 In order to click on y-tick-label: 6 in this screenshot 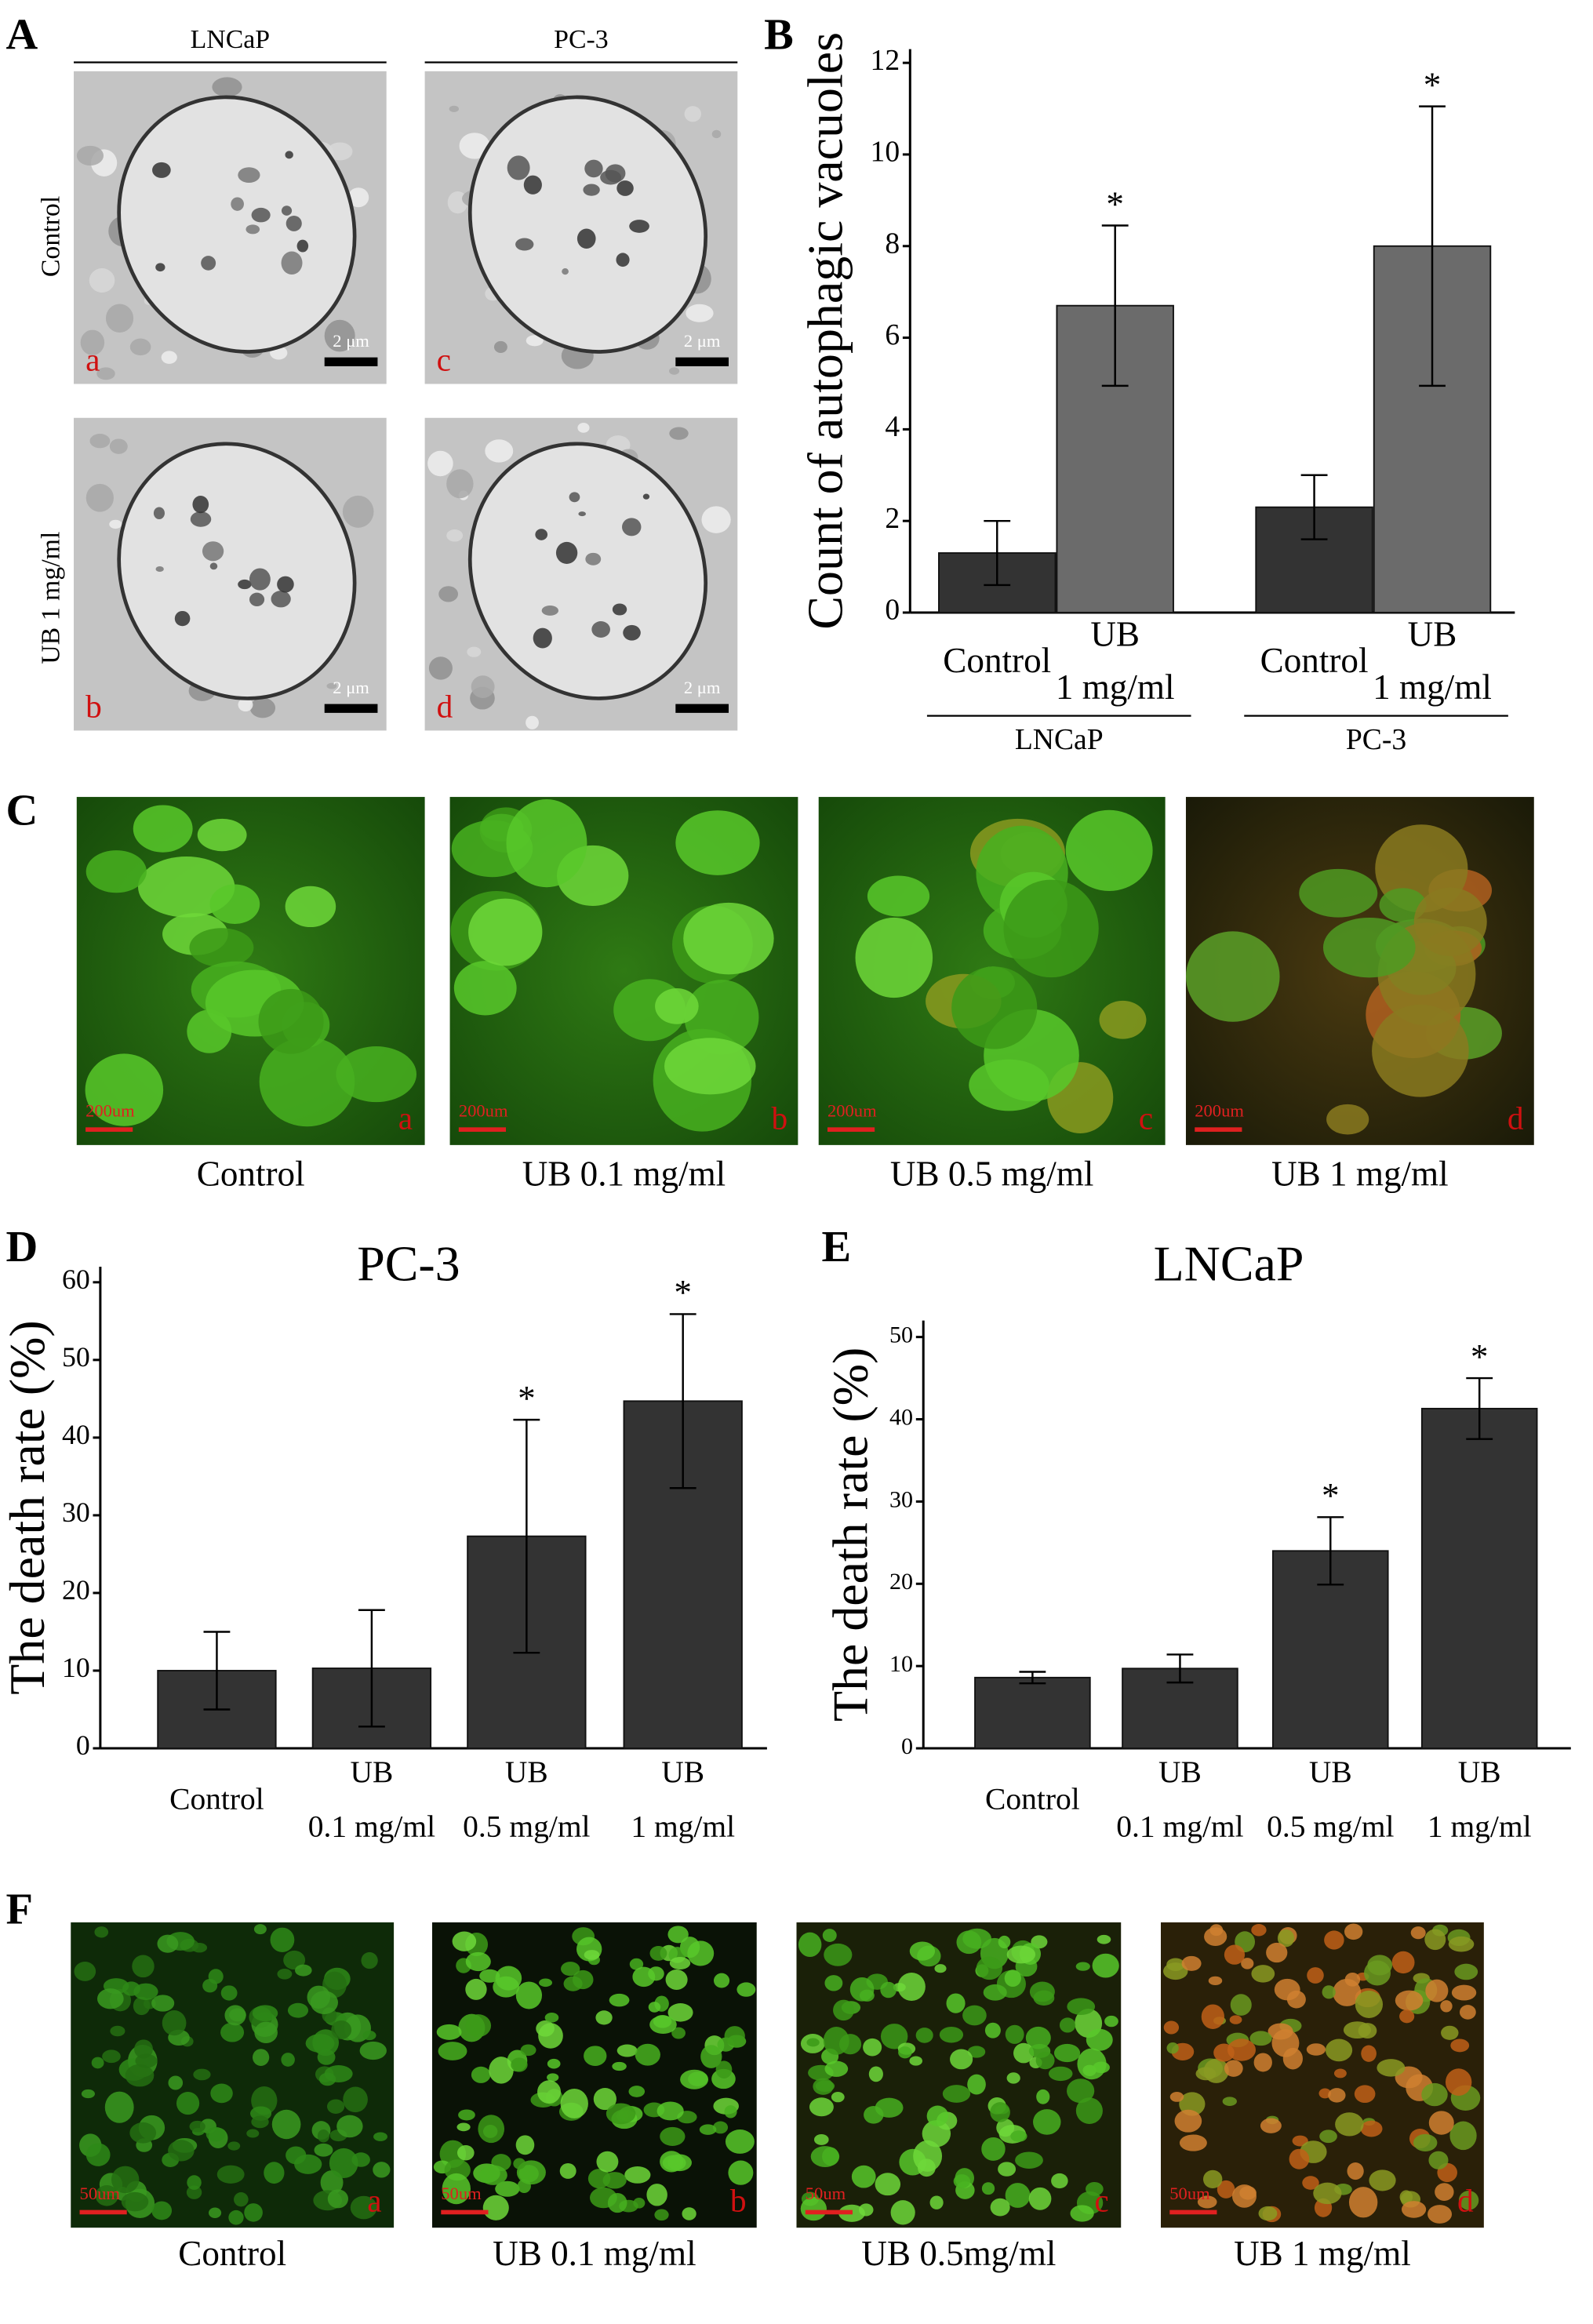, I will do `click(892, 334)`.